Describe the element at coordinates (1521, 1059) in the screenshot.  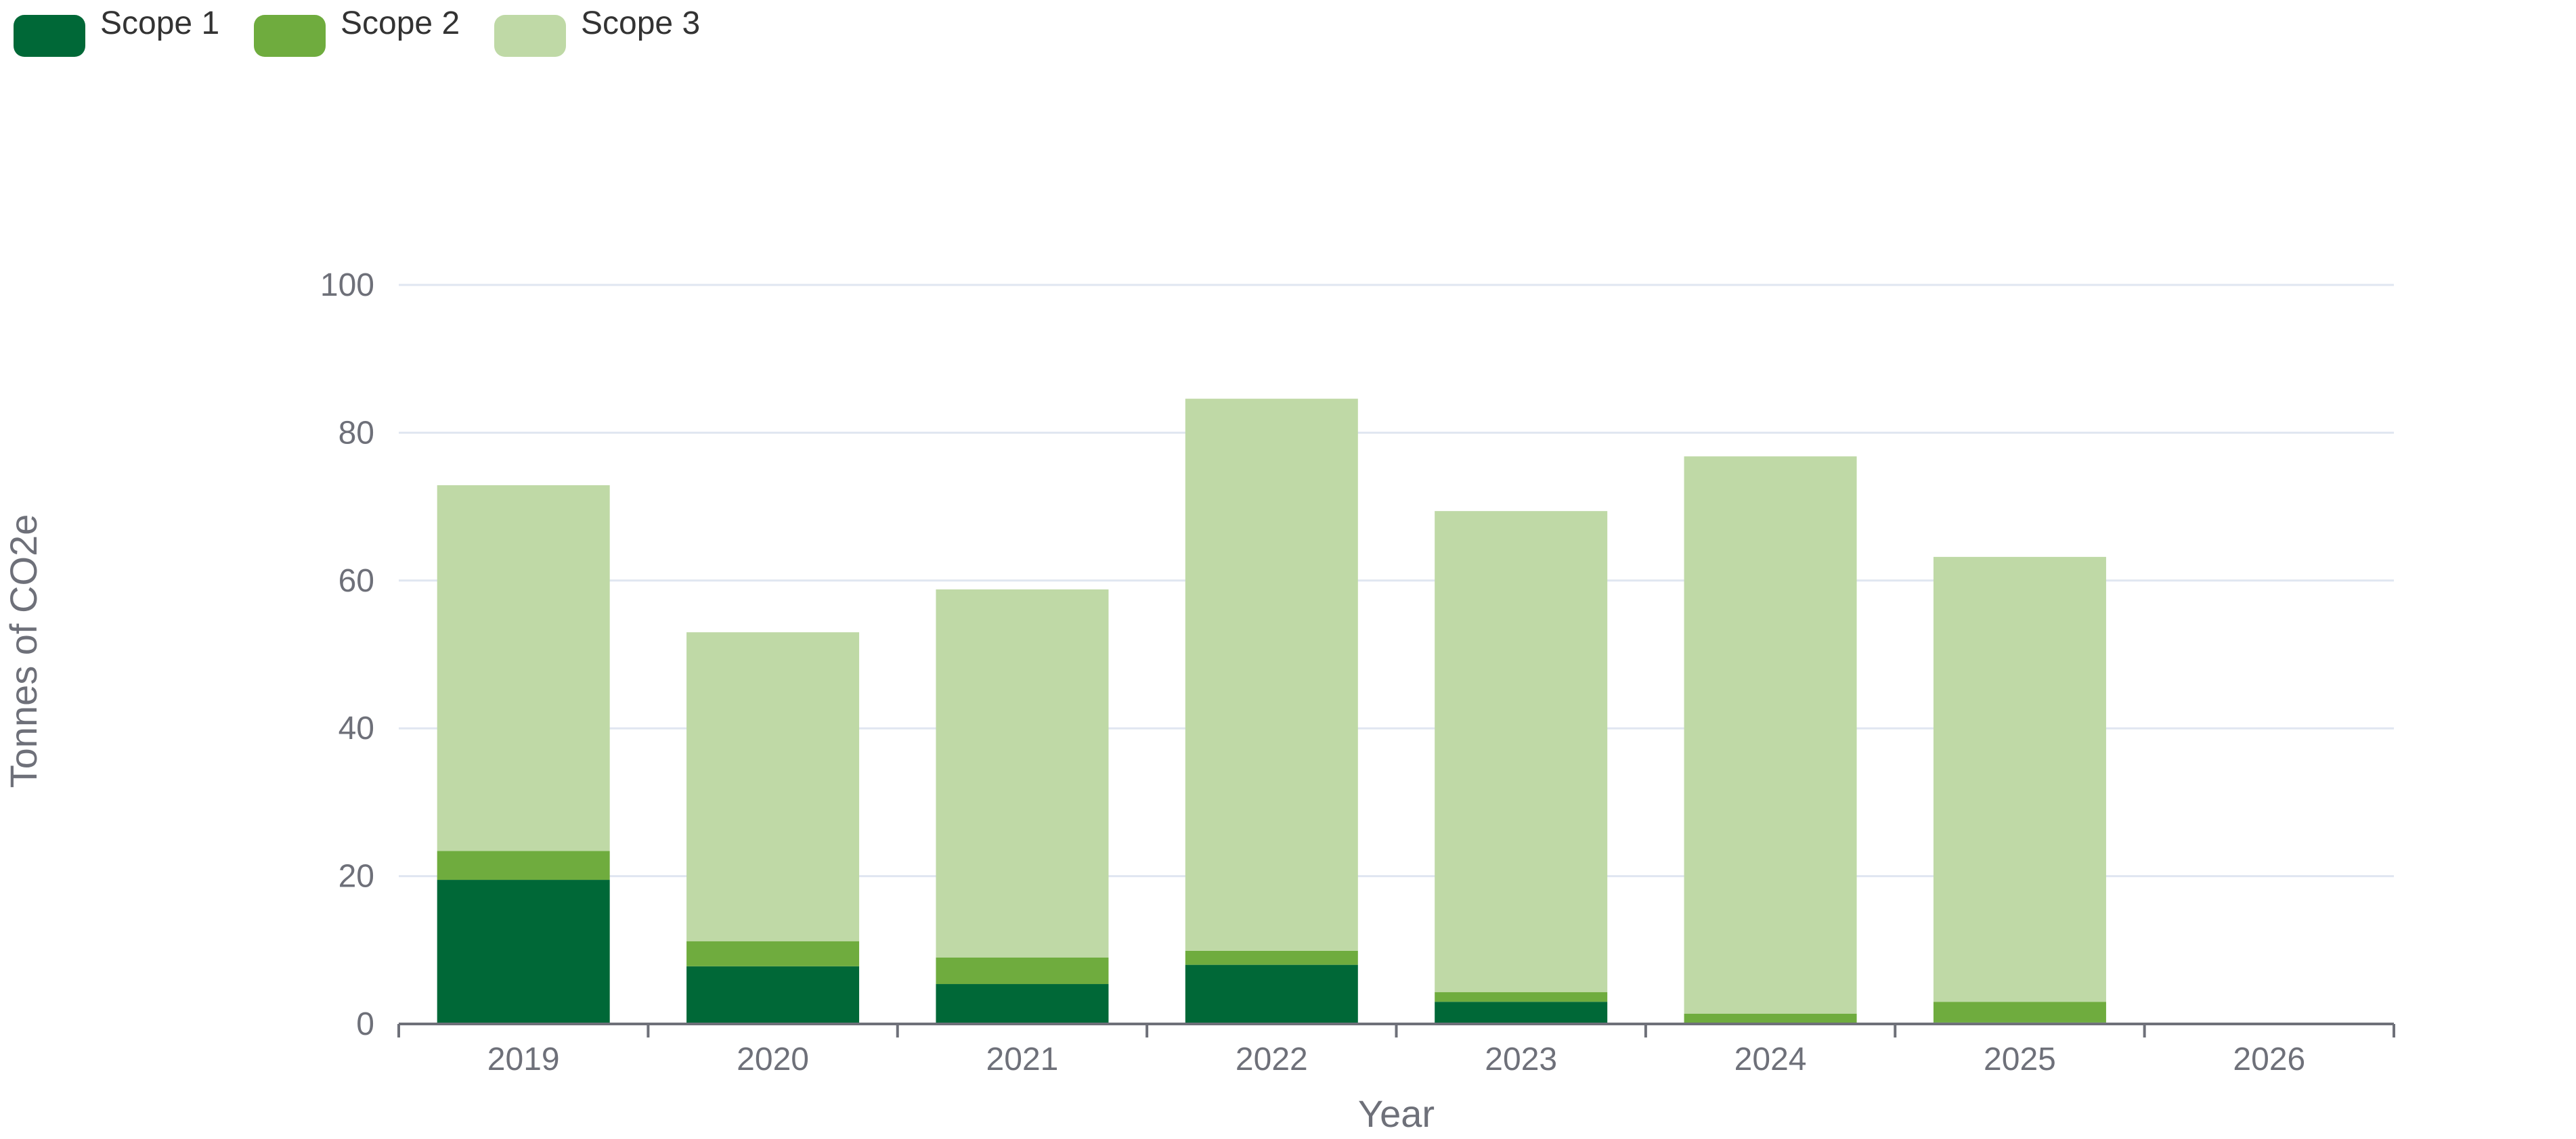
I see `x-tick-label: 2023` at that location.